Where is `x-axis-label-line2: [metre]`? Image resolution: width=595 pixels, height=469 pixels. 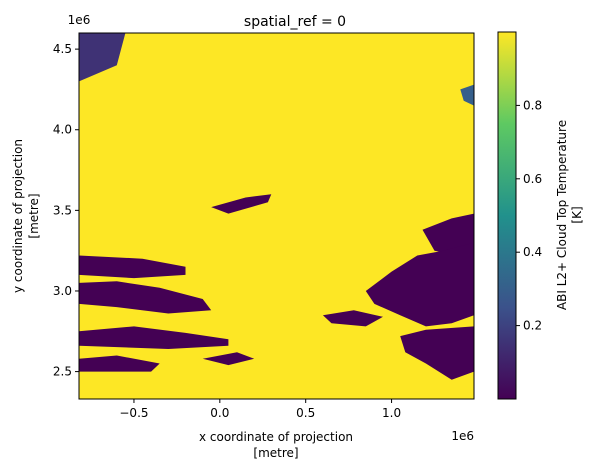
x-axis-label-line2: [metre] is located at coordinates (275, 453).